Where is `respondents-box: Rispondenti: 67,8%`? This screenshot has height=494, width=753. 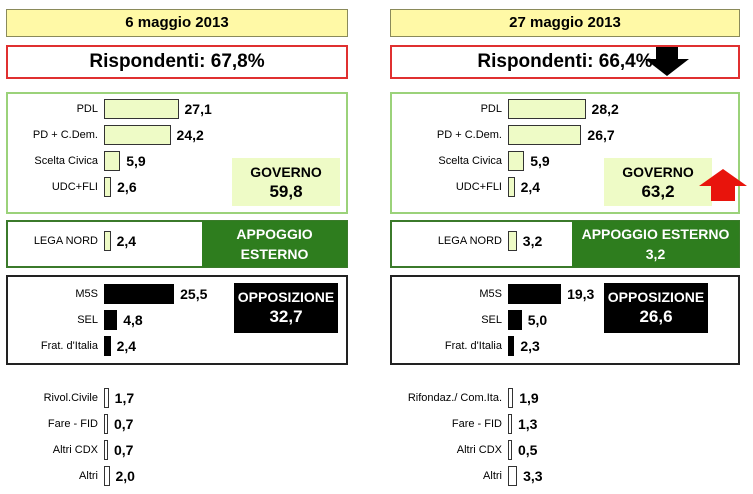 respondents-box: Rispondenti: 67,8% is located at coordinates (177, 62).